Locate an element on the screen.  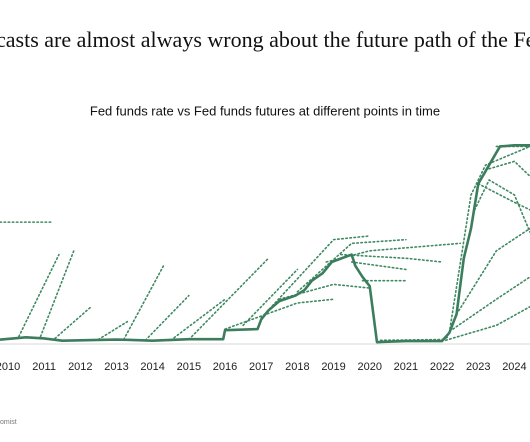
x-tick-label: 2021 is located at coordinates (406, 367).